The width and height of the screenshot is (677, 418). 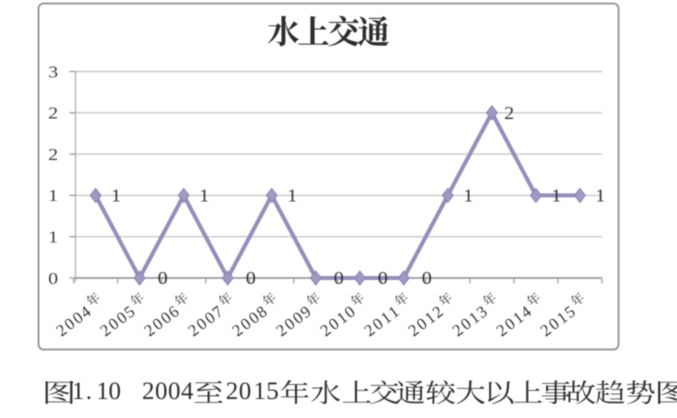 I want to click on svg-text: 3, so click(x=53, y=72).